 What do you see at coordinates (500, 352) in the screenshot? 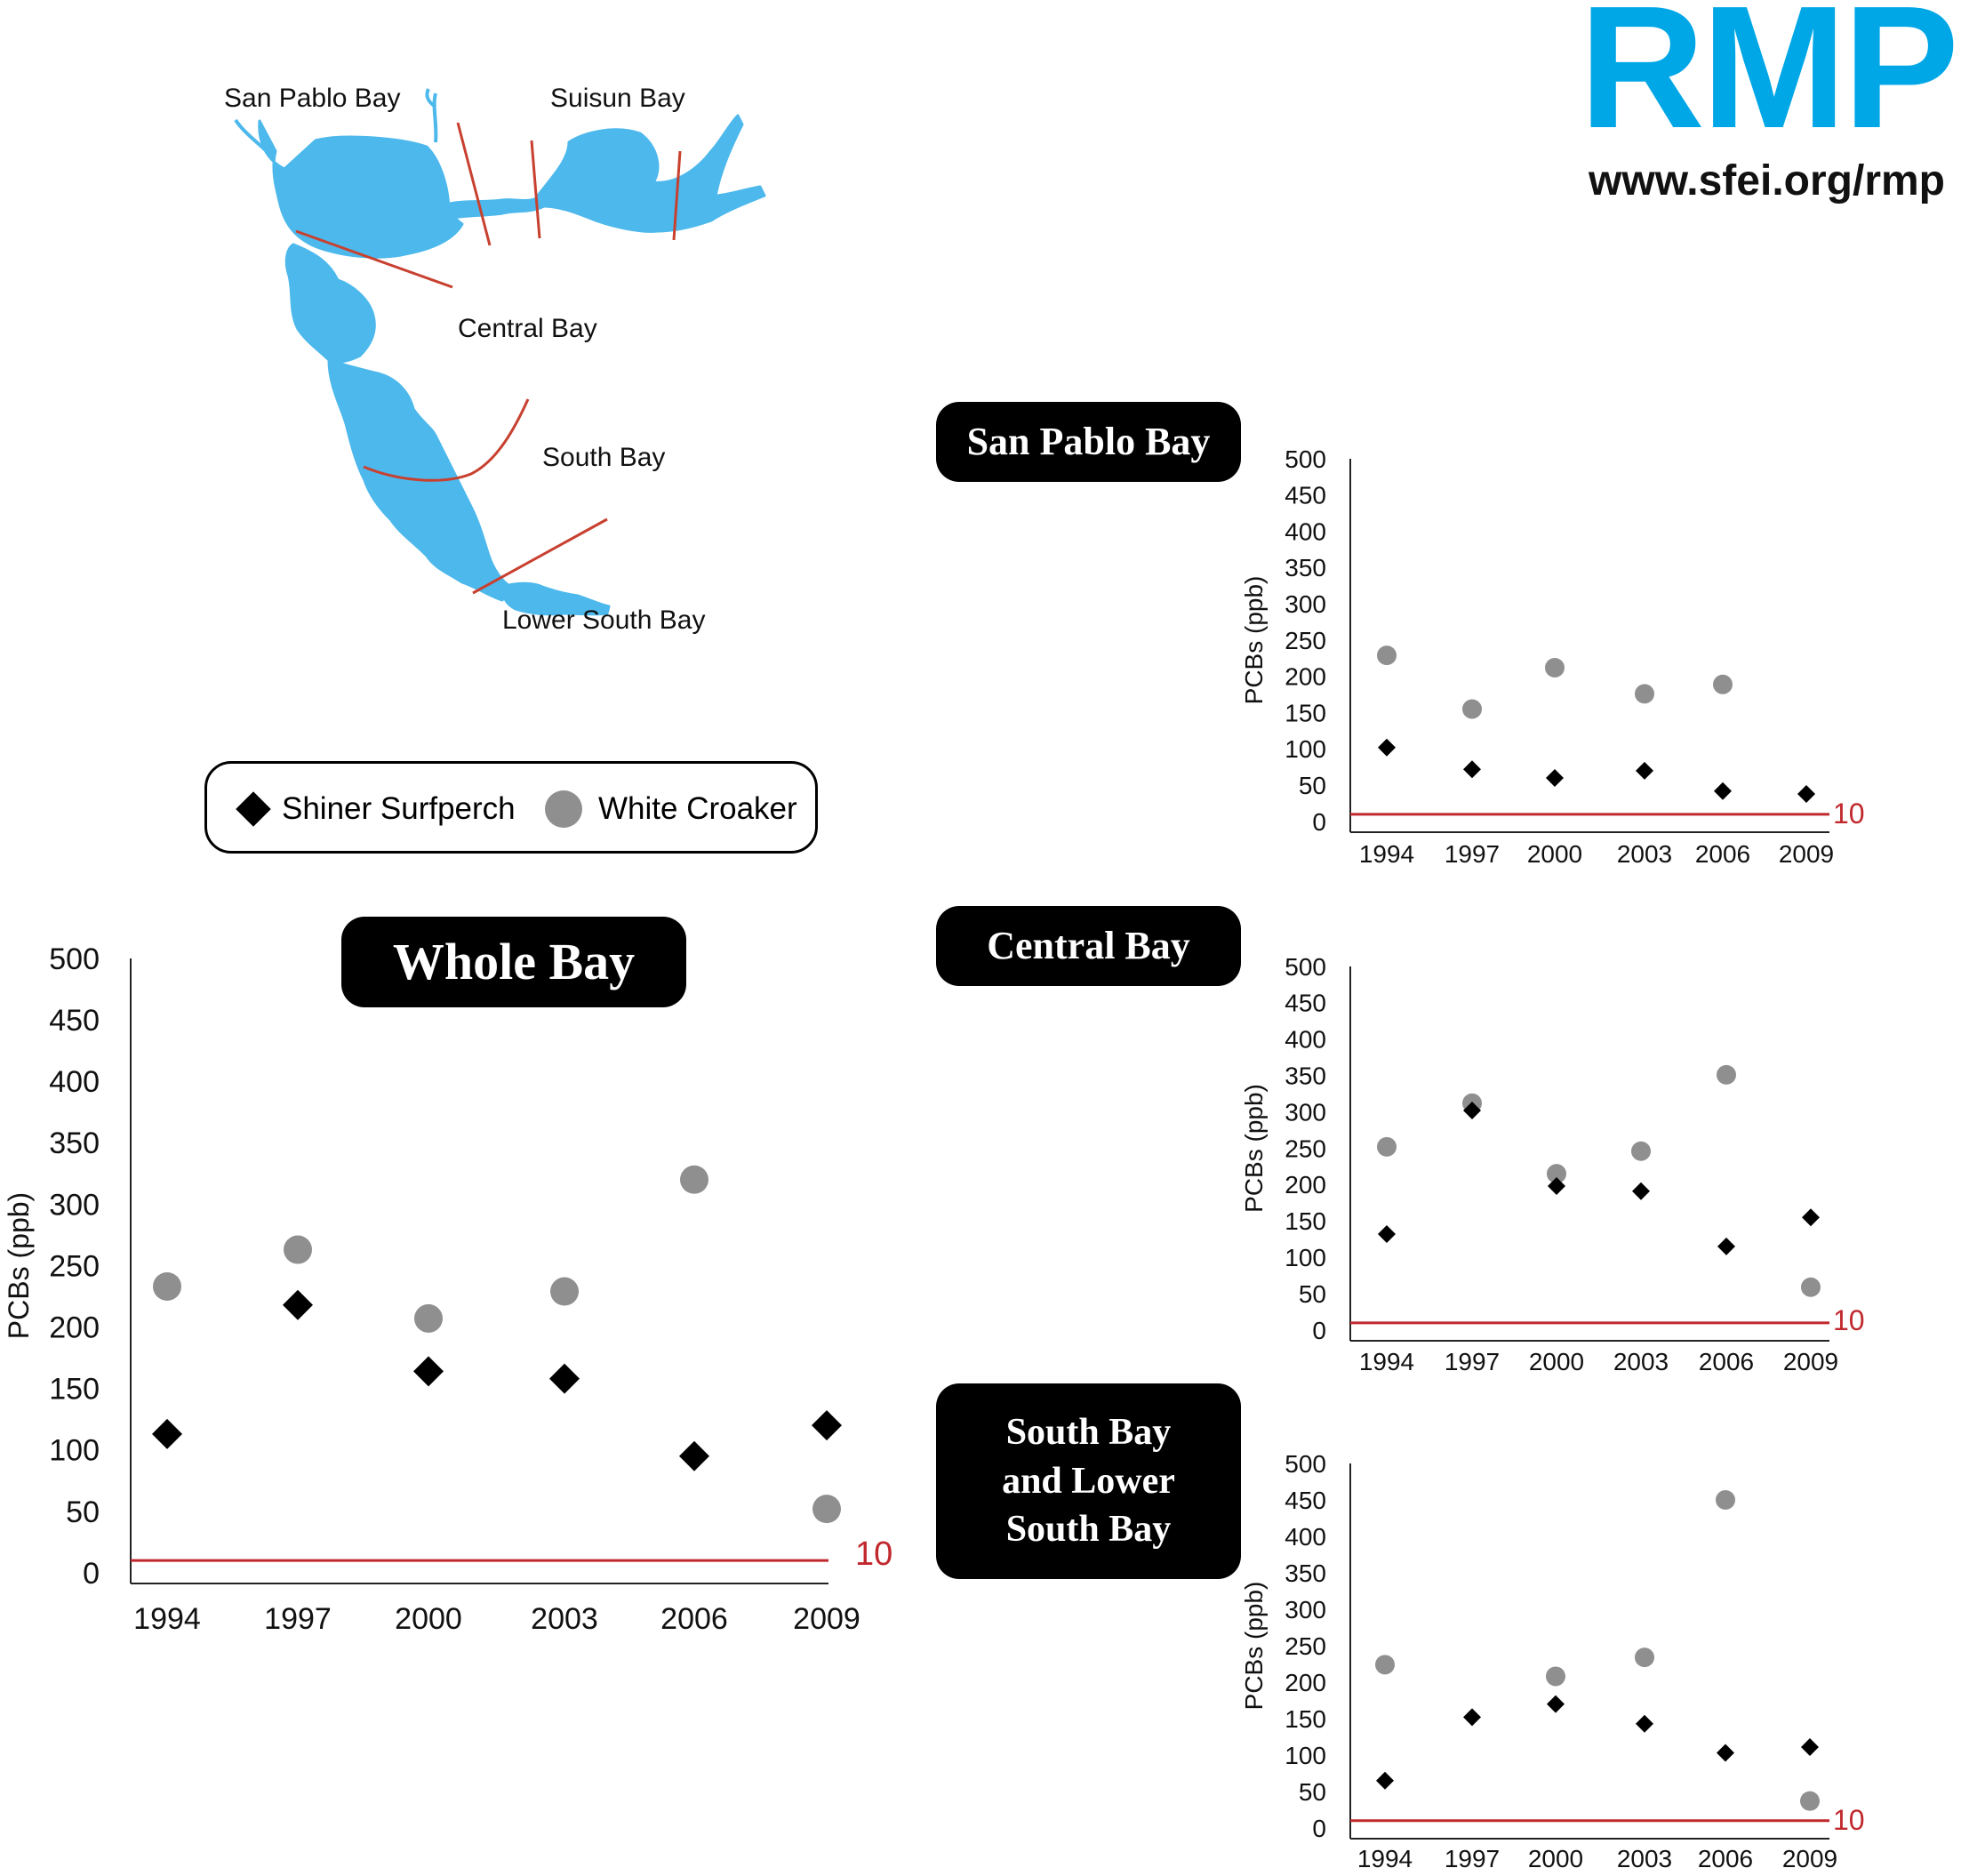
I see `bay-map-drawing` at bounding box center [500, 352].